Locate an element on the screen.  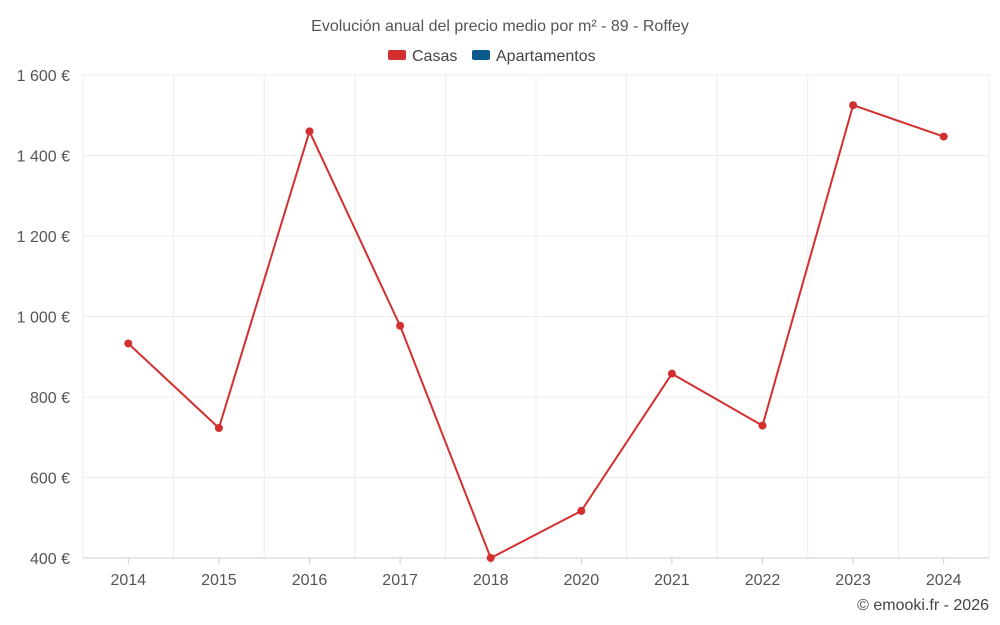
legend-label-apartamentos: Apartamentos is located at coordinates (546, 56).